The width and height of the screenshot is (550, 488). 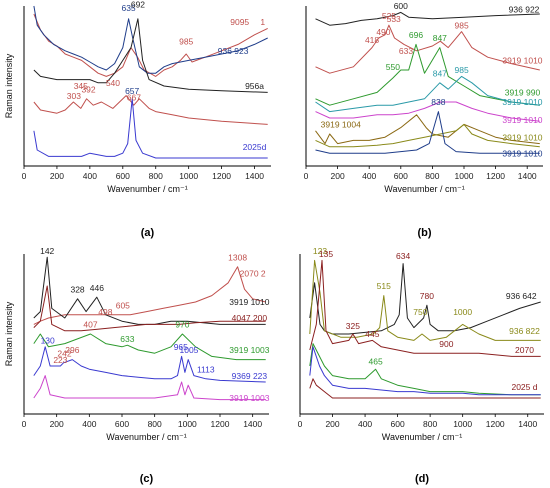 What do you see at coordinates (233, 51) in the screenshot?
I see `annotation-label: 936 923` at bounding box center [233, 51].